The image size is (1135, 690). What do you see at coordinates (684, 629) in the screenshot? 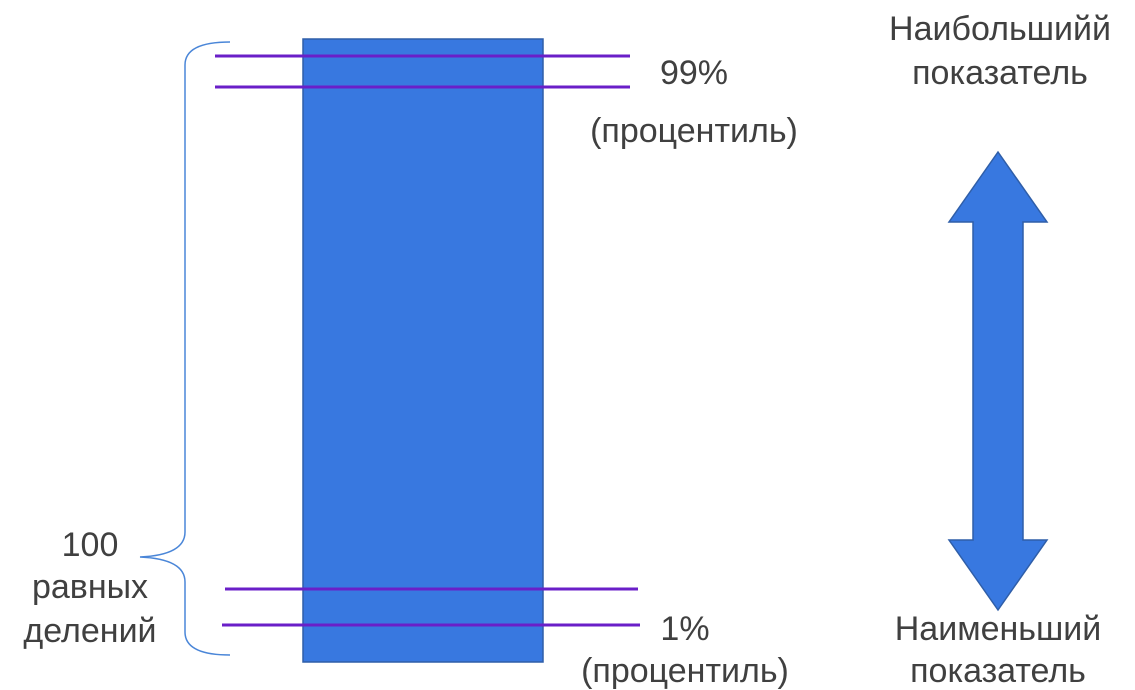
I see `bottom-percentile-value: 1%` at bounding box center [684, 629].